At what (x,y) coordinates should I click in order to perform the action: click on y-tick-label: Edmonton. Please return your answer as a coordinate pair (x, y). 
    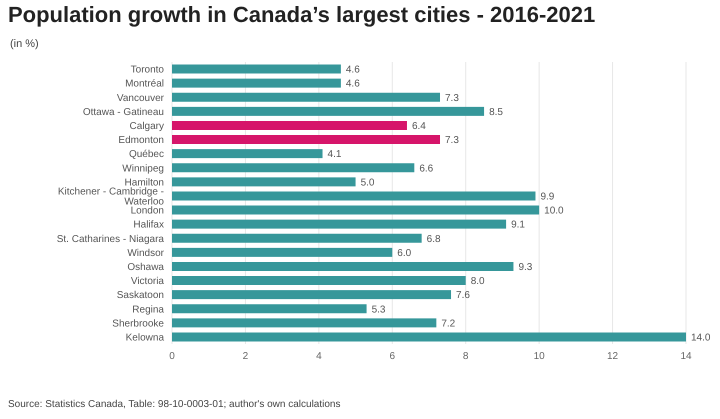
    Looking at the image, I should click on (141, 140).